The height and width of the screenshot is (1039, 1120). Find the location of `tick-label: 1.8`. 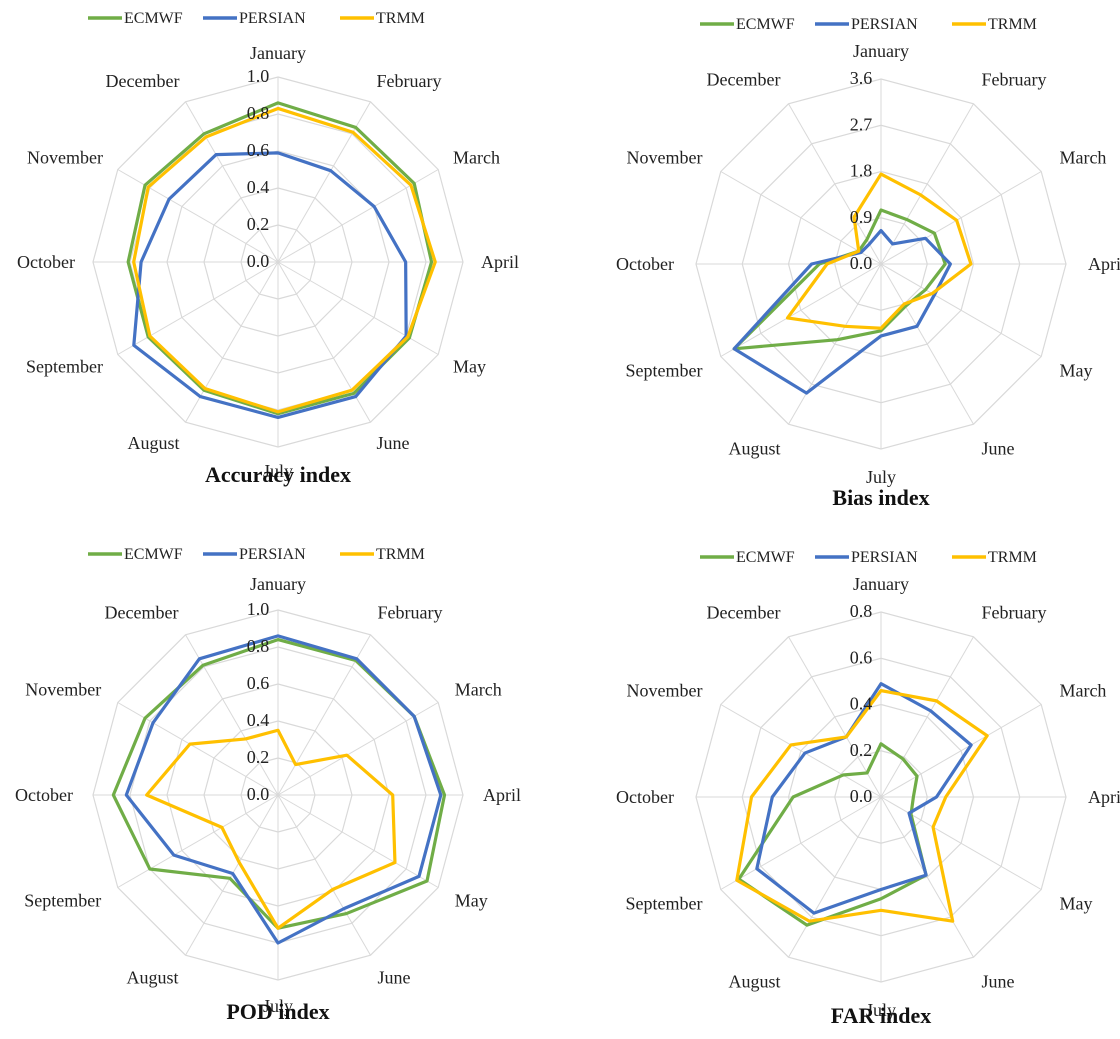

tick-label: 1.8 is located at coordinates (861, 171).